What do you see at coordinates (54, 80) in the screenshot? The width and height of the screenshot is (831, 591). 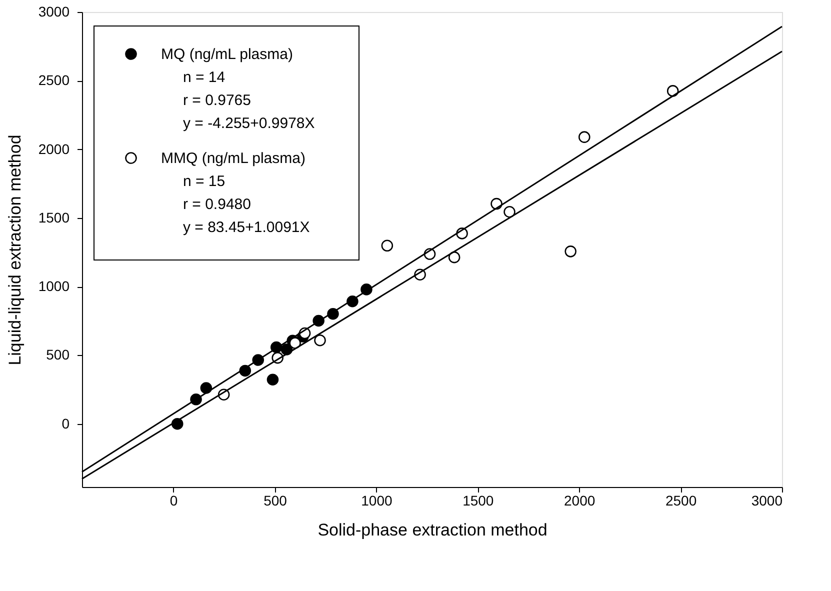 I see `y-tick-label: 2500` at bounding box center [54, 80].